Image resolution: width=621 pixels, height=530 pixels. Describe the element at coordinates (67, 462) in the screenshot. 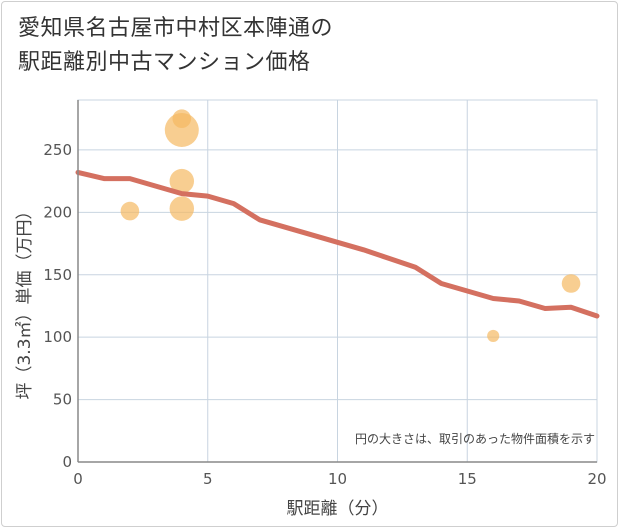

I see `y-tick-label: 0` at that location.